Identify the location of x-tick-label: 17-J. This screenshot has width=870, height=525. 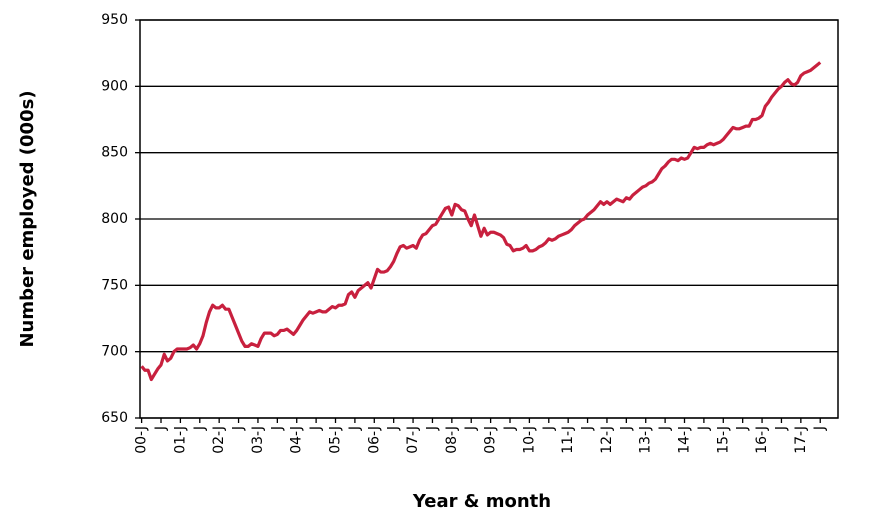
(801, 440).